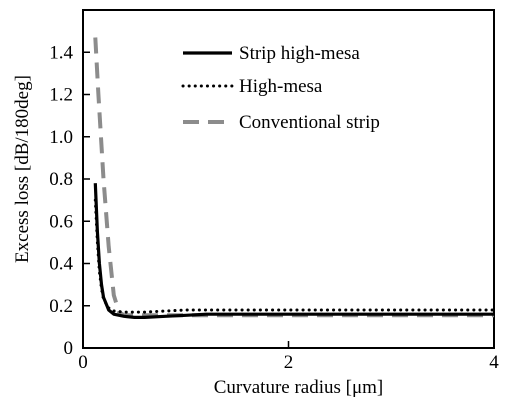  Describe the element at coordinates (61, 137) in the screenshot. I see `y-tick-label: 1.0` at that location.